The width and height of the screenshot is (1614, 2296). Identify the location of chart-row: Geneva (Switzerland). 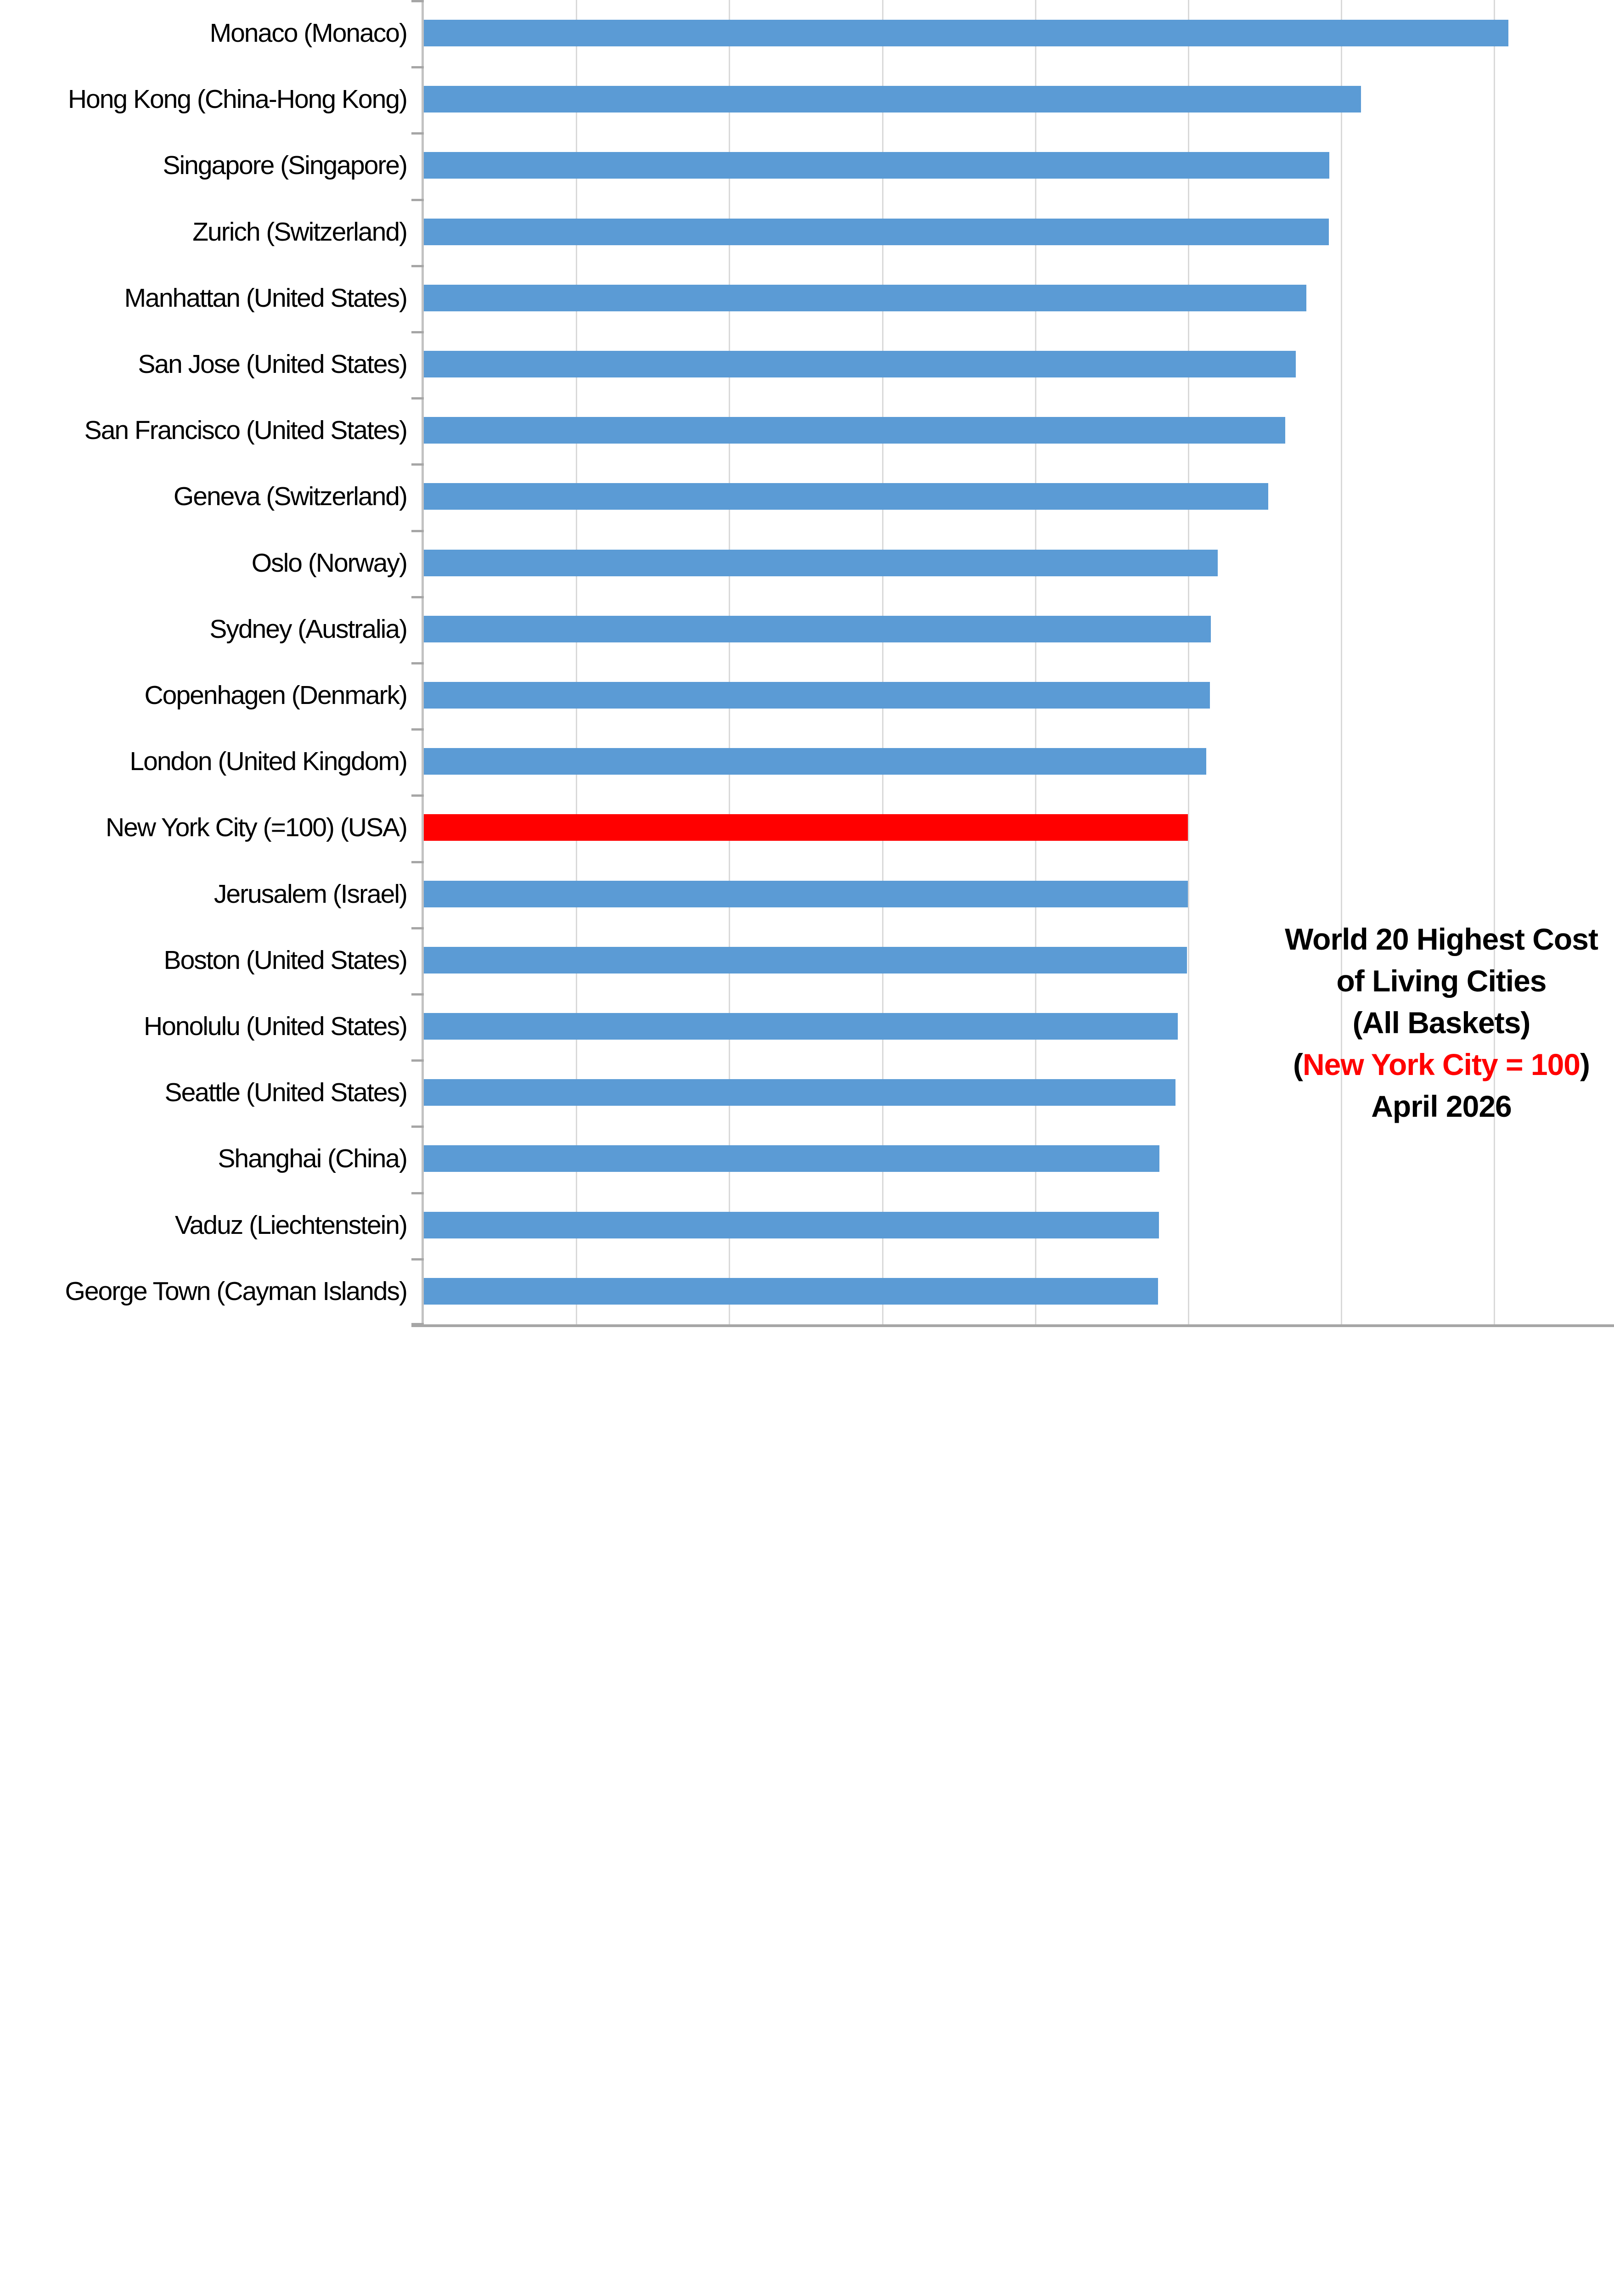
(807, 496).